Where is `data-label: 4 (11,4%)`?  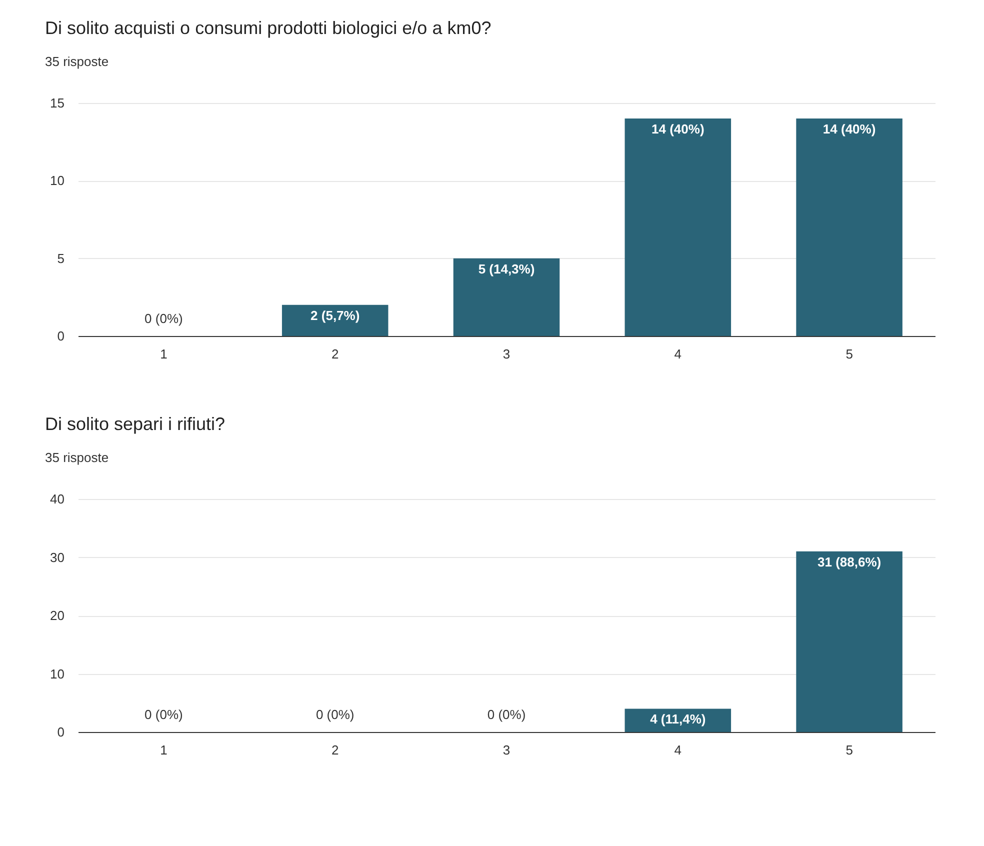
data-label: 4 (11,4%) is located at coordinates (678, 719).